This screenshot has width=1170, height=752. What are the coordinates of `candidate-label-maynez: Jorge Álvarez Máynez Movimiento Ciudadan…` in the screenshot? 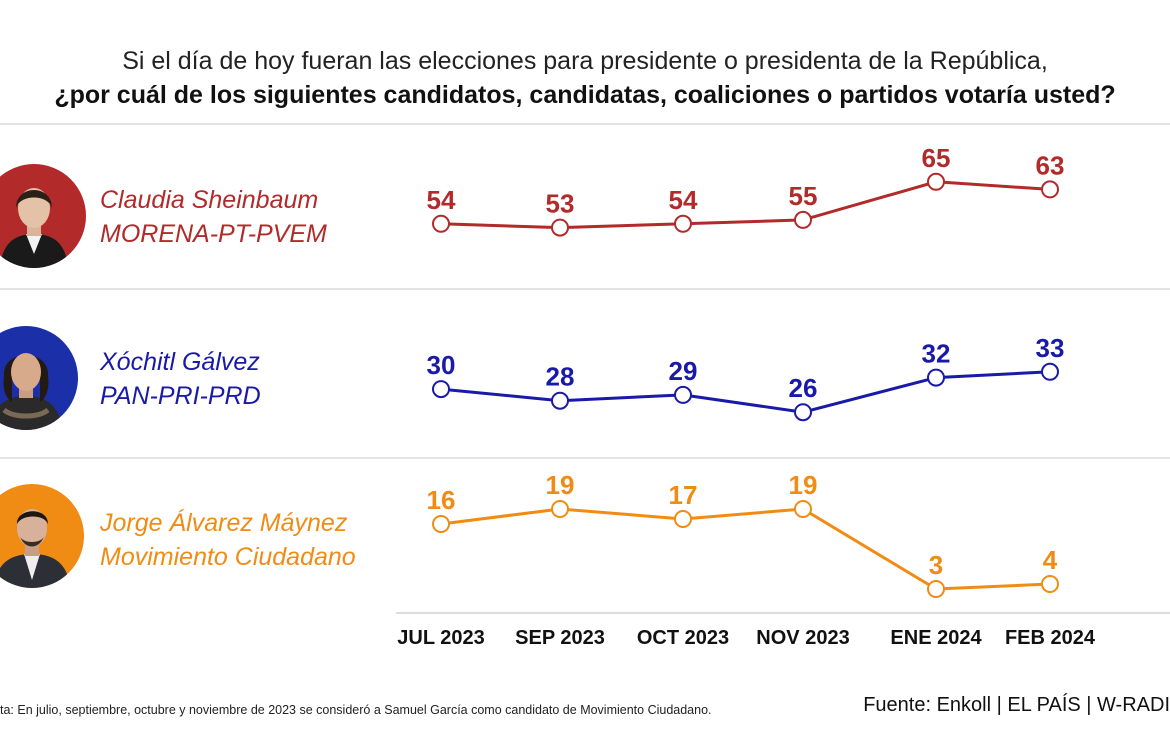 It's located at (228, 540).